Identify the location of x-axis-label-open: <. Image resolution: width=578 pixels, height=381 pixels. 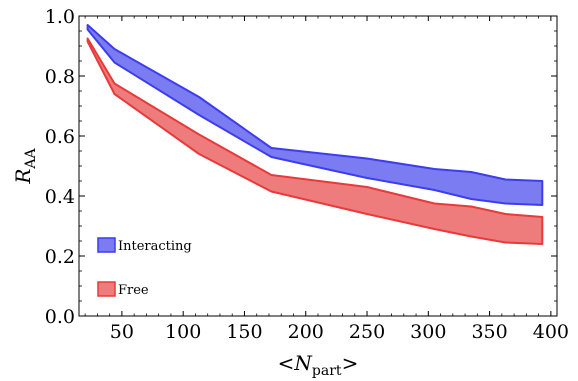
(286, 363).